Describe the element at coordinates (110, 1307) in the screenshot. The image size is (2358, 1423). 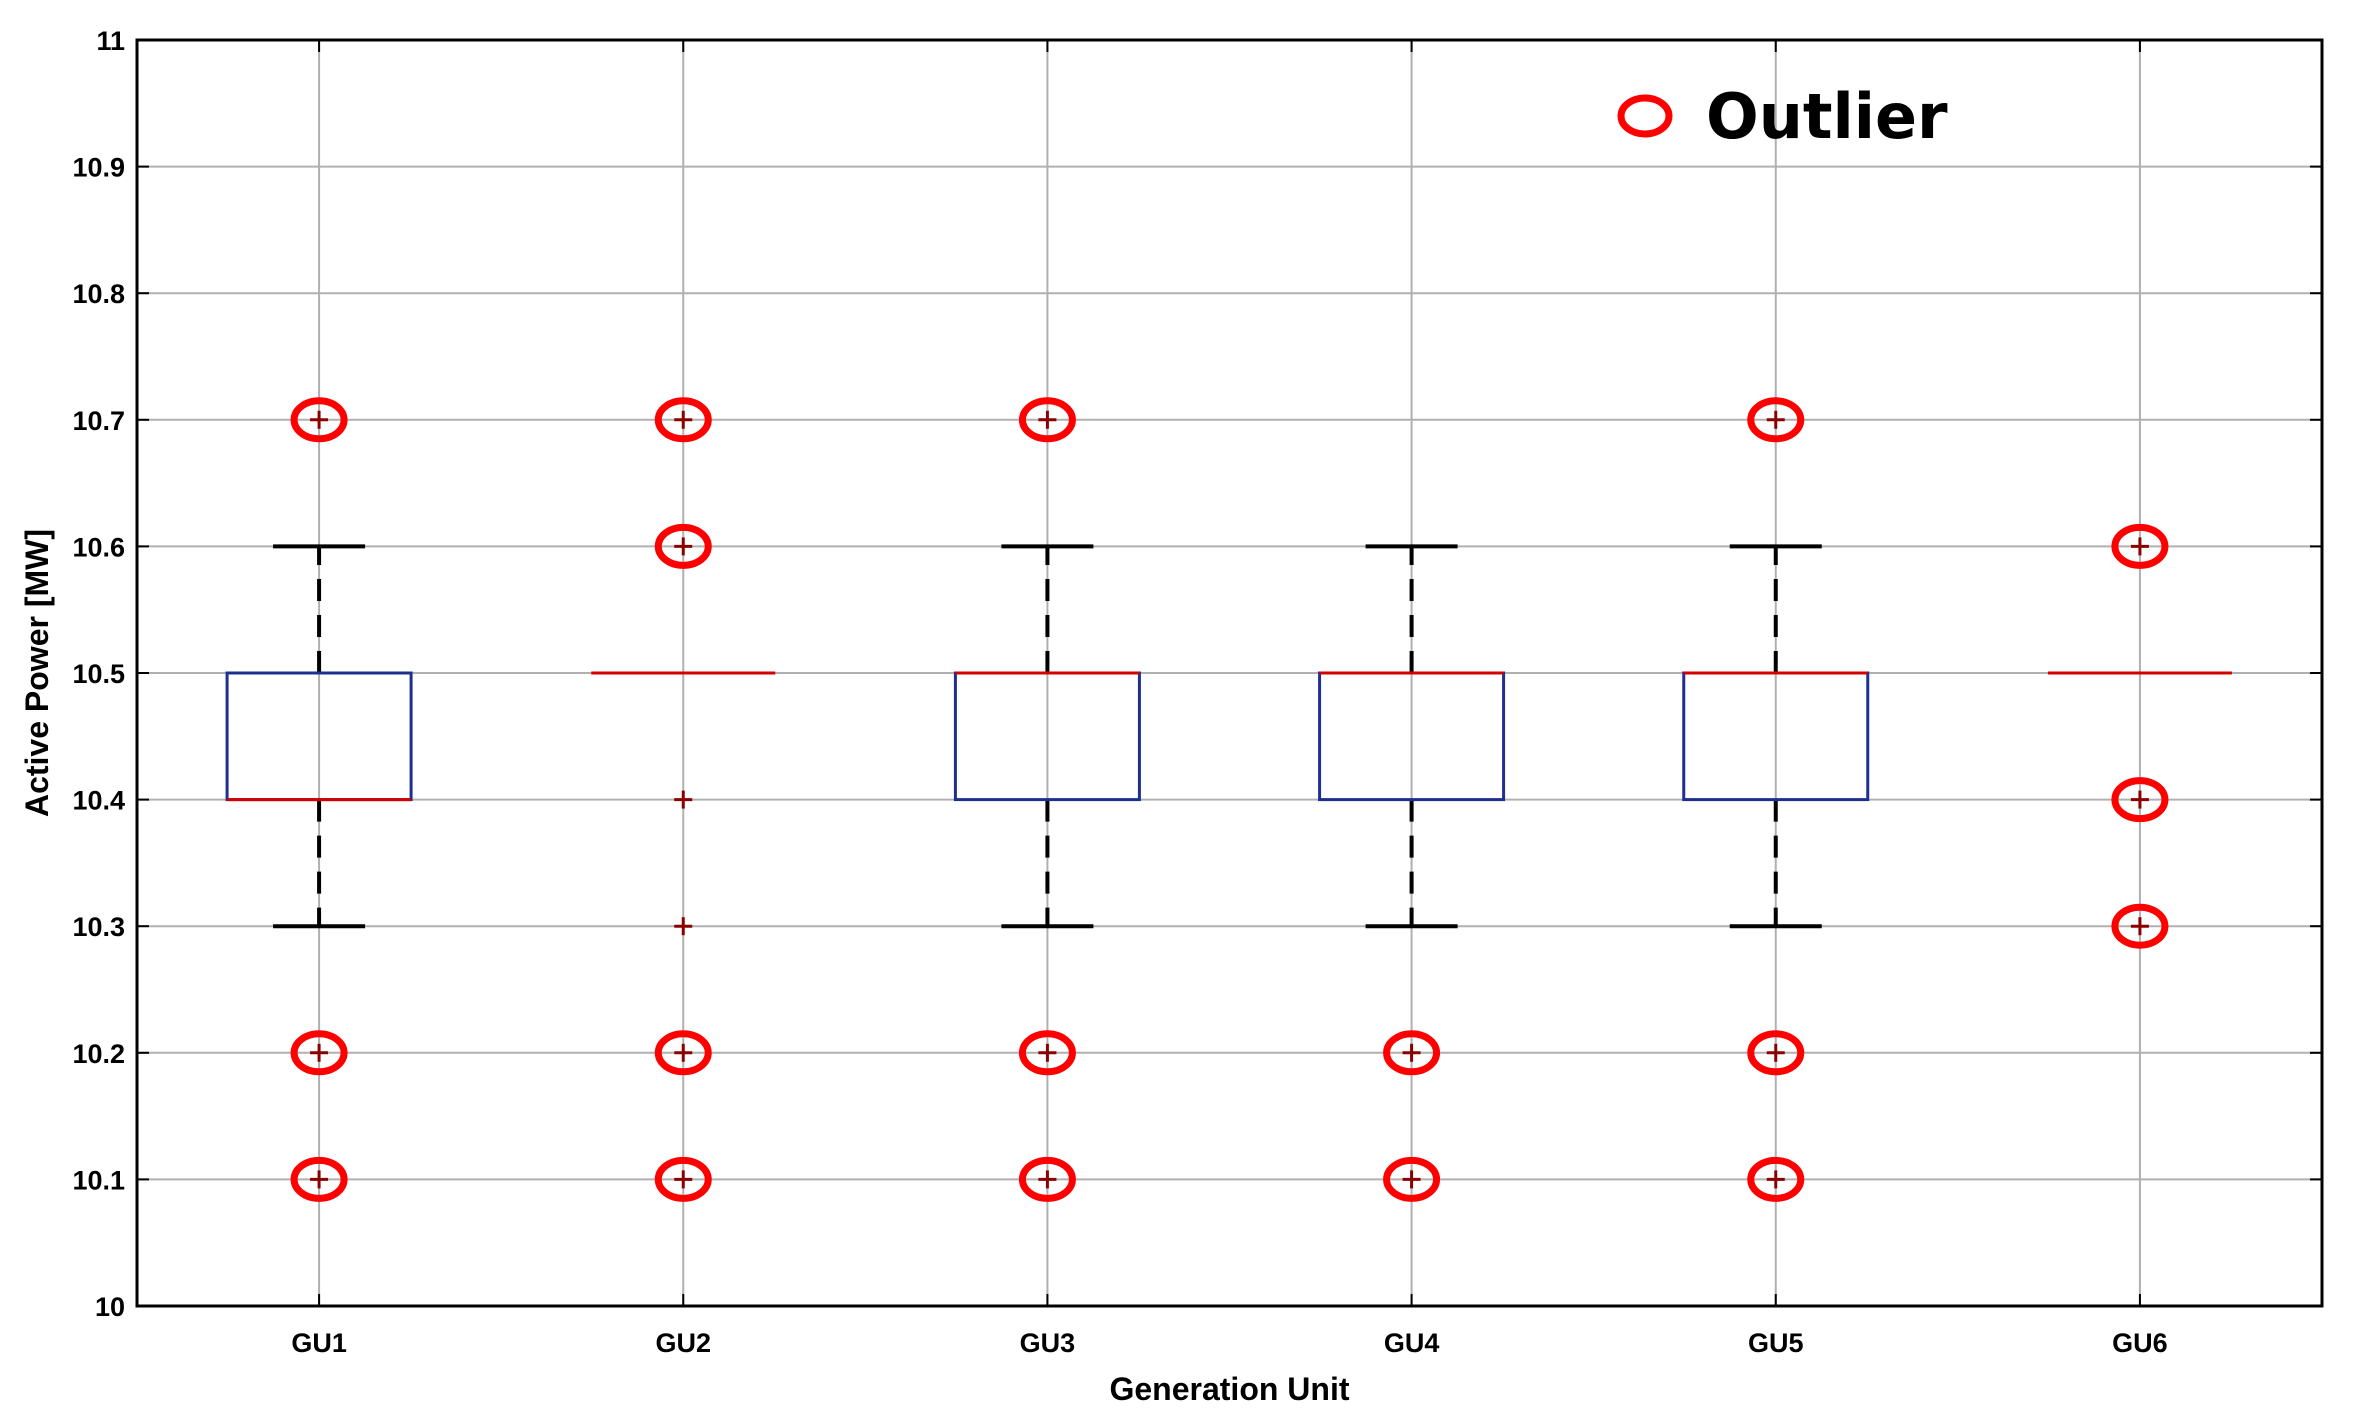
I see `y-tick-label: 10` at that location.